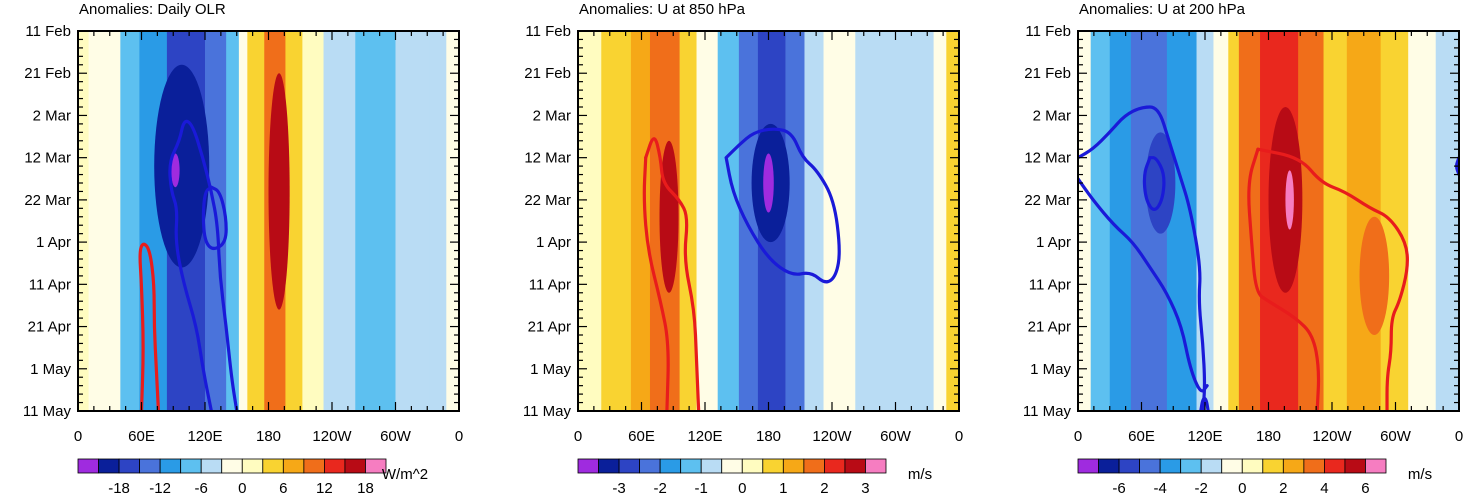  Describe the element at coordinates (1420, 474) in the screenshot. I see `colorbar-units: m/s` at that location.